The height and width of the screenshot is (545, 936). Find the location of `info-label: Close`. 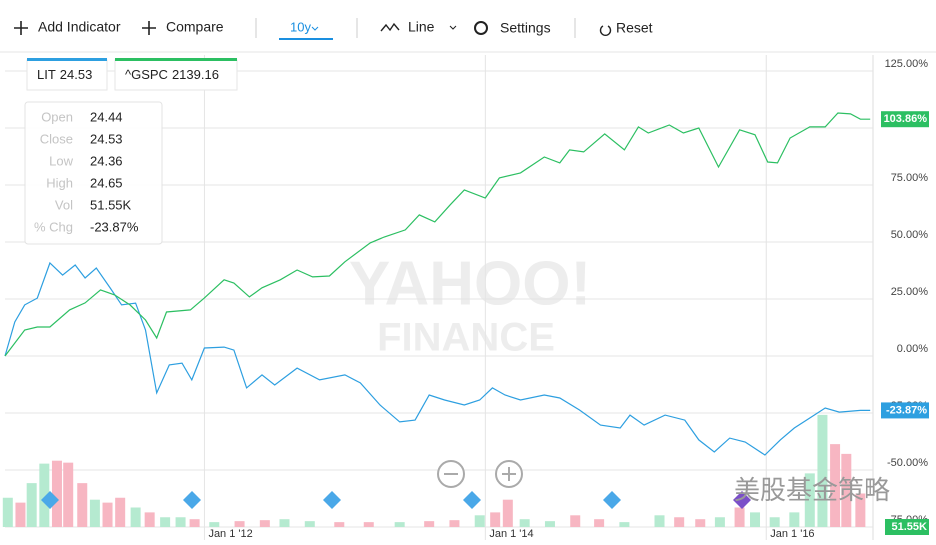

info-label: Close is located at coordinates (56, 138).